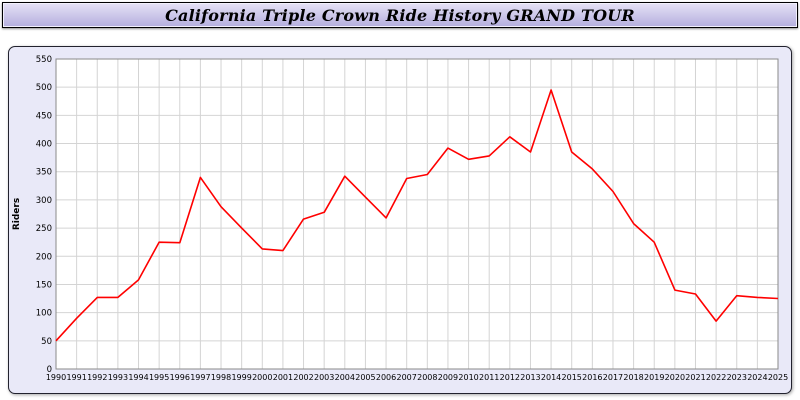  Describe the element at coordinates (44, 116) in the screenshot. I see `svg-text: 450` at that location.